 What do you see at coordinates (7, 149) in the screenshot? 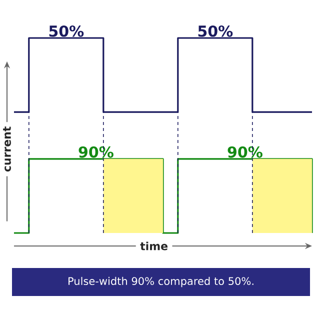
I see `y-axis-title: current` at bounding box center [7, 149].